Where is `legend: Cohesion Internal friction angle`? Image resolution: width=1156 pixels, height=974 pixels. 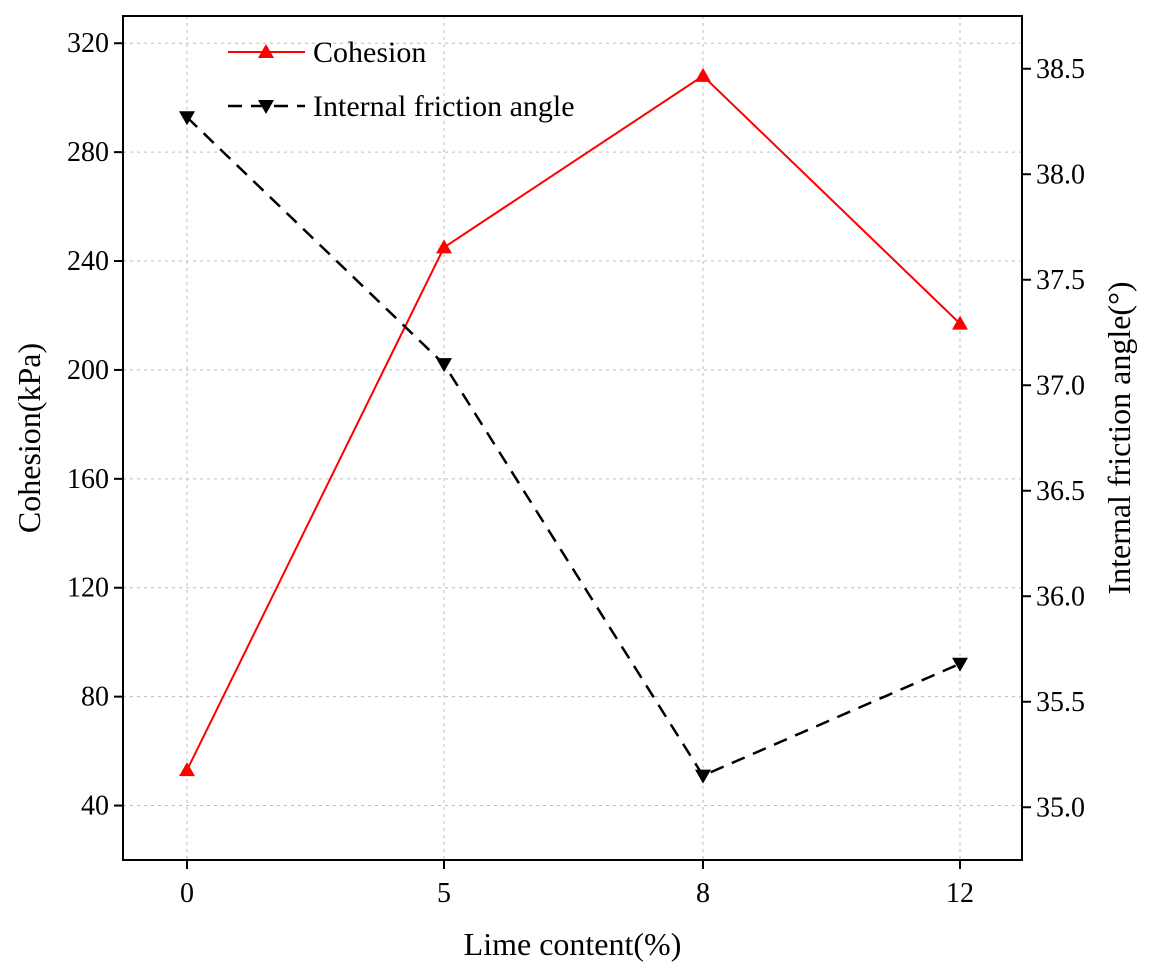 legend: Cohesion Internal friction angle is located at coordinates (401, 79).